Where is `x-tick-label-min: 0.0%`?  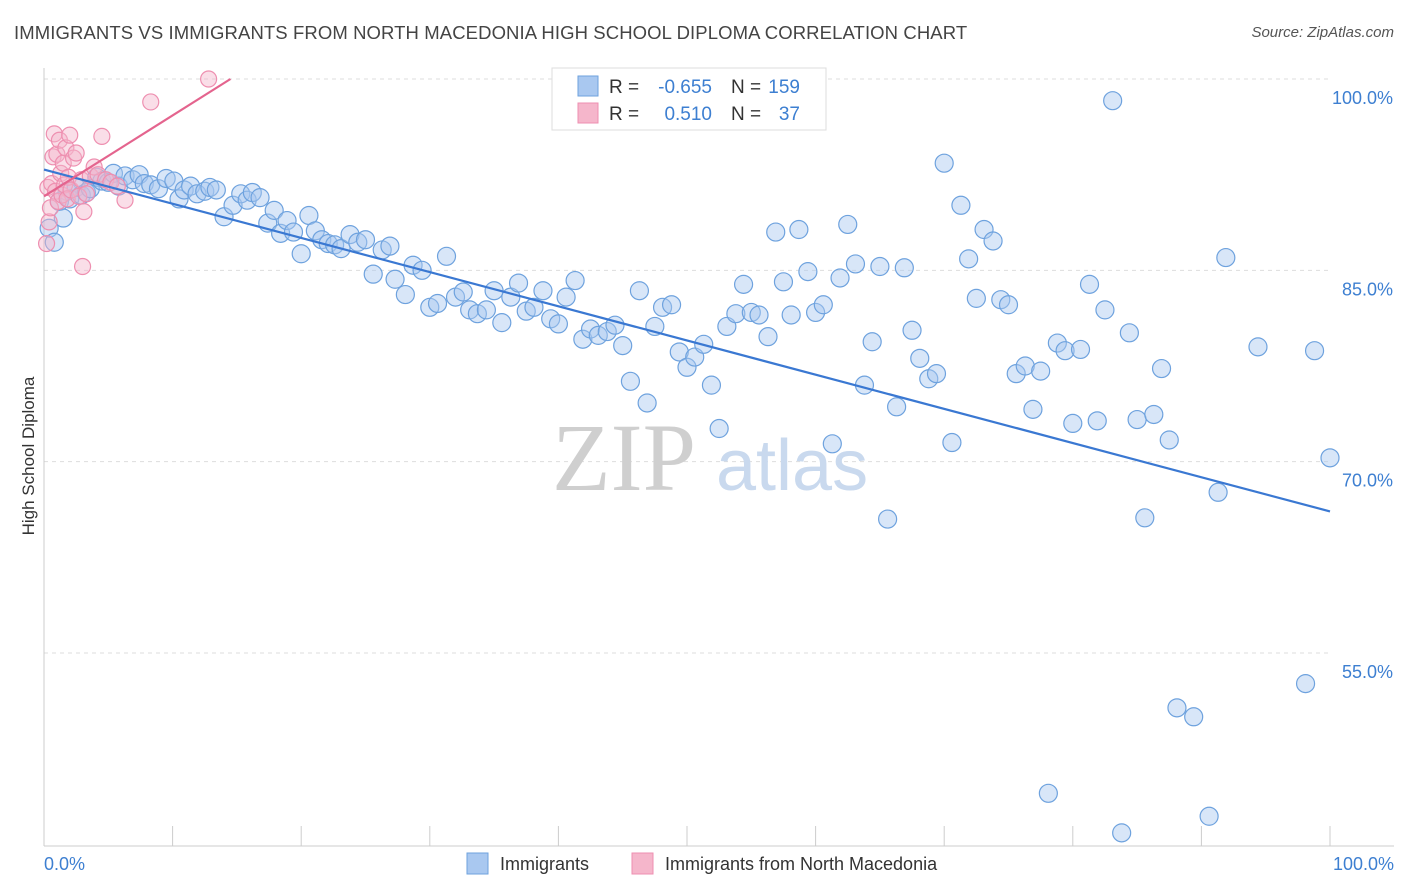
x-tick-label-min: 0.0% is located at coordinates (64, 864).